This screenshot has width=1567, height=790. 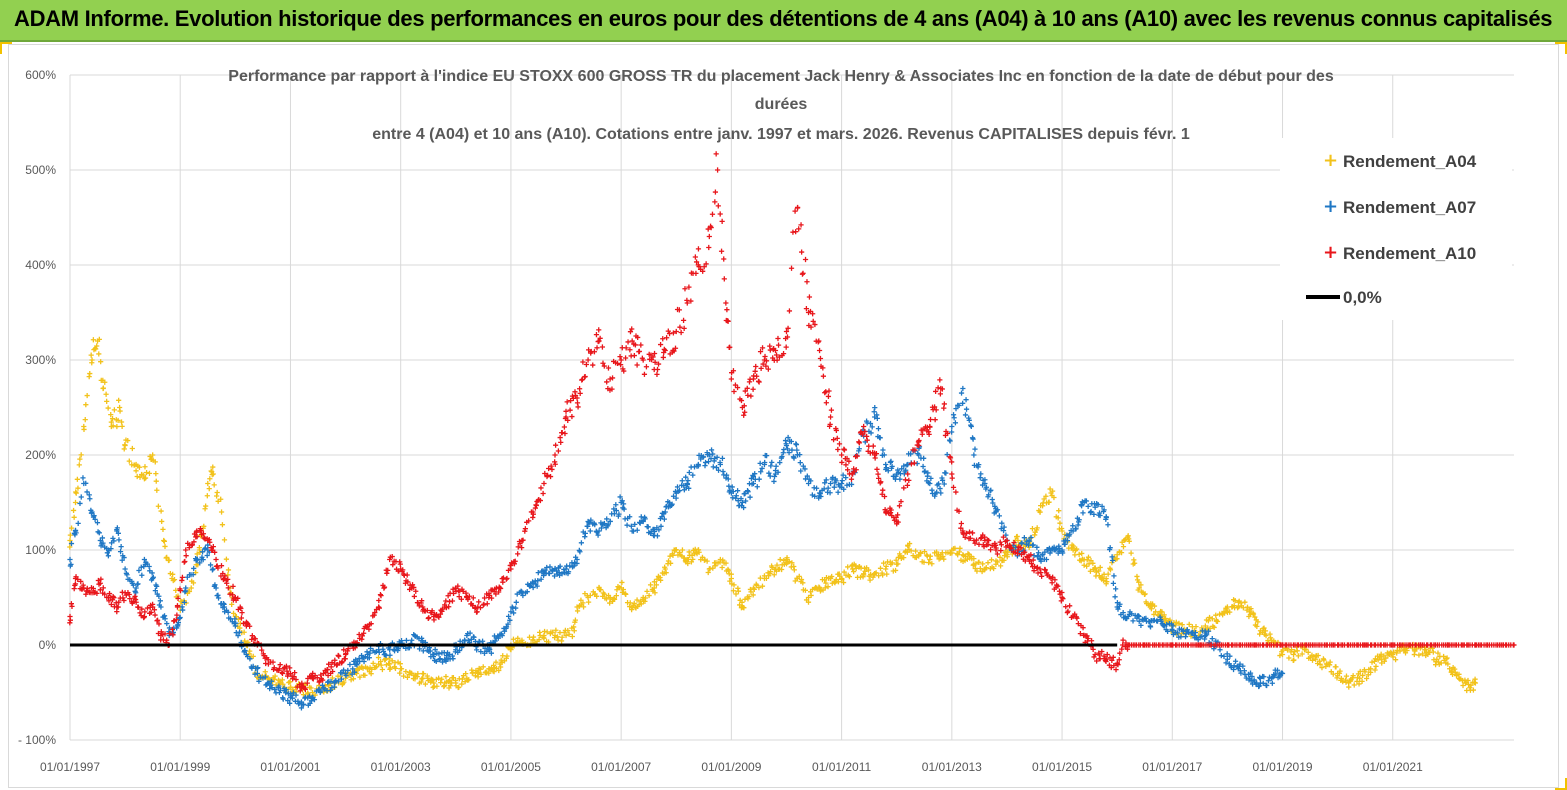 I want to click on x-tick-label: 01/01/2019, so click(x=1282, y=767).